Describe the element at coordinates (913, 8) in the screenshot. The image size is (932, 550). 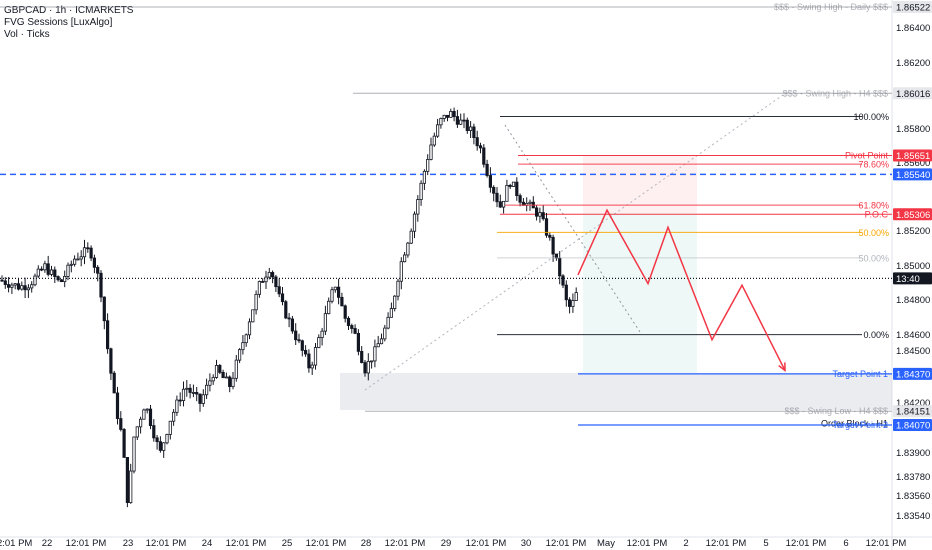
I see `price-tag-text-swing-high-daily: 1.86522` at that location.